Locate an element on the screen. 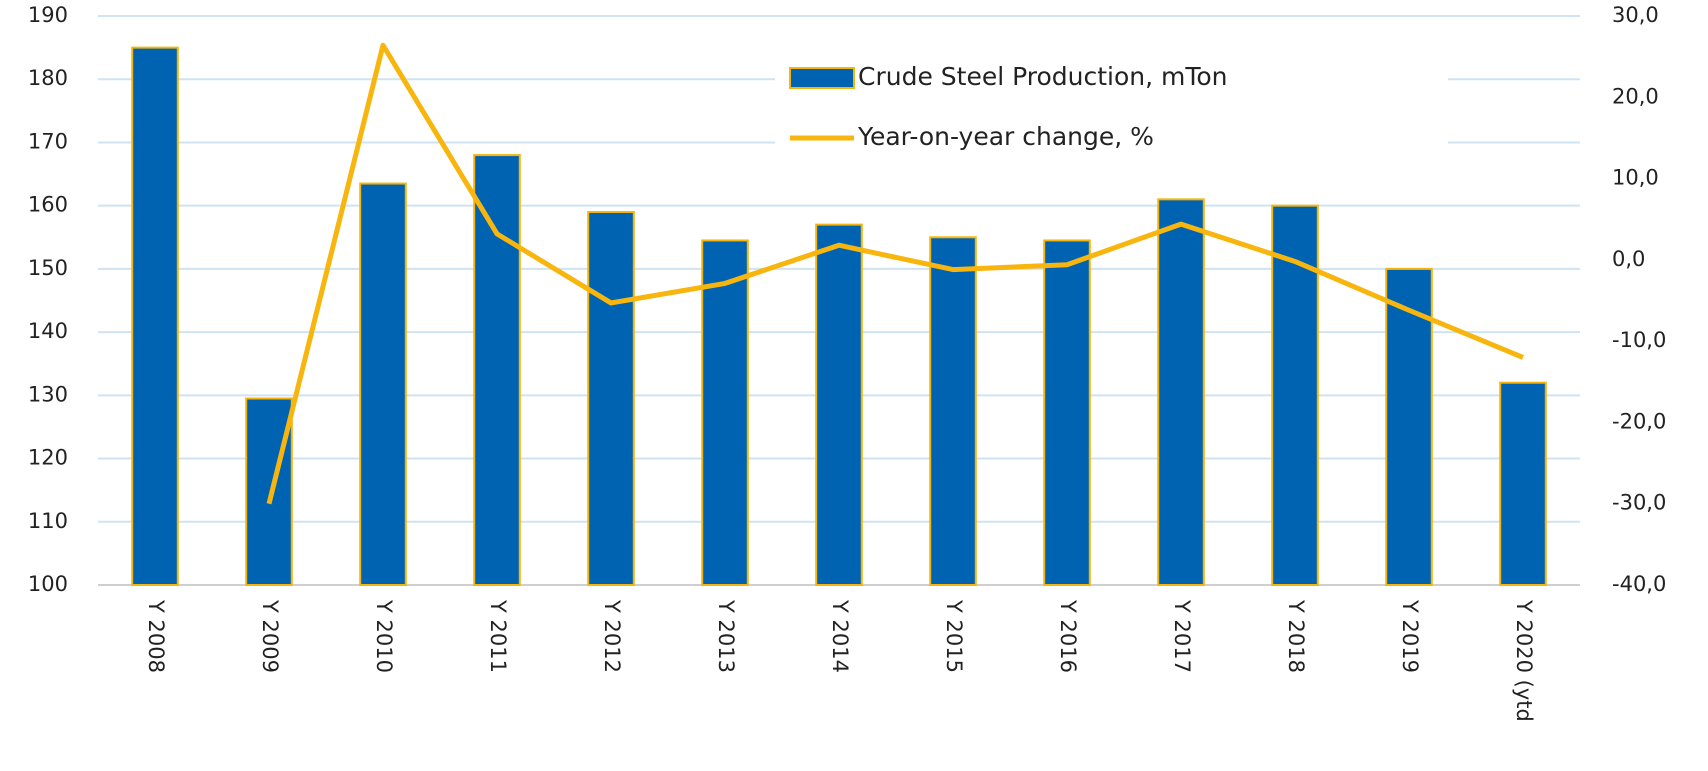 The height and width of the screenshot is (771, 1708). y-tick-label: 110 is located at coordinates (48, 521).